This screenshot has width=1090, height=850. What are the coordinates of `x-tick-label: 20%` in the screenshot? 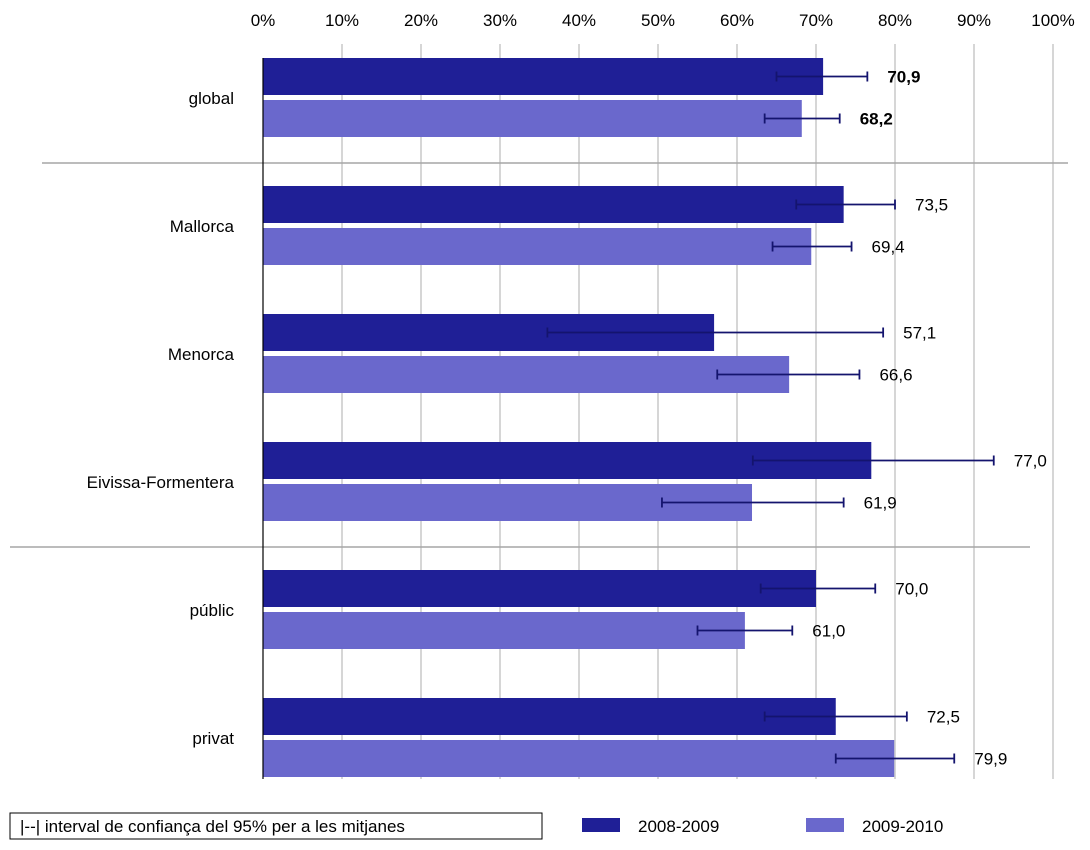 It's located at (421, 20).